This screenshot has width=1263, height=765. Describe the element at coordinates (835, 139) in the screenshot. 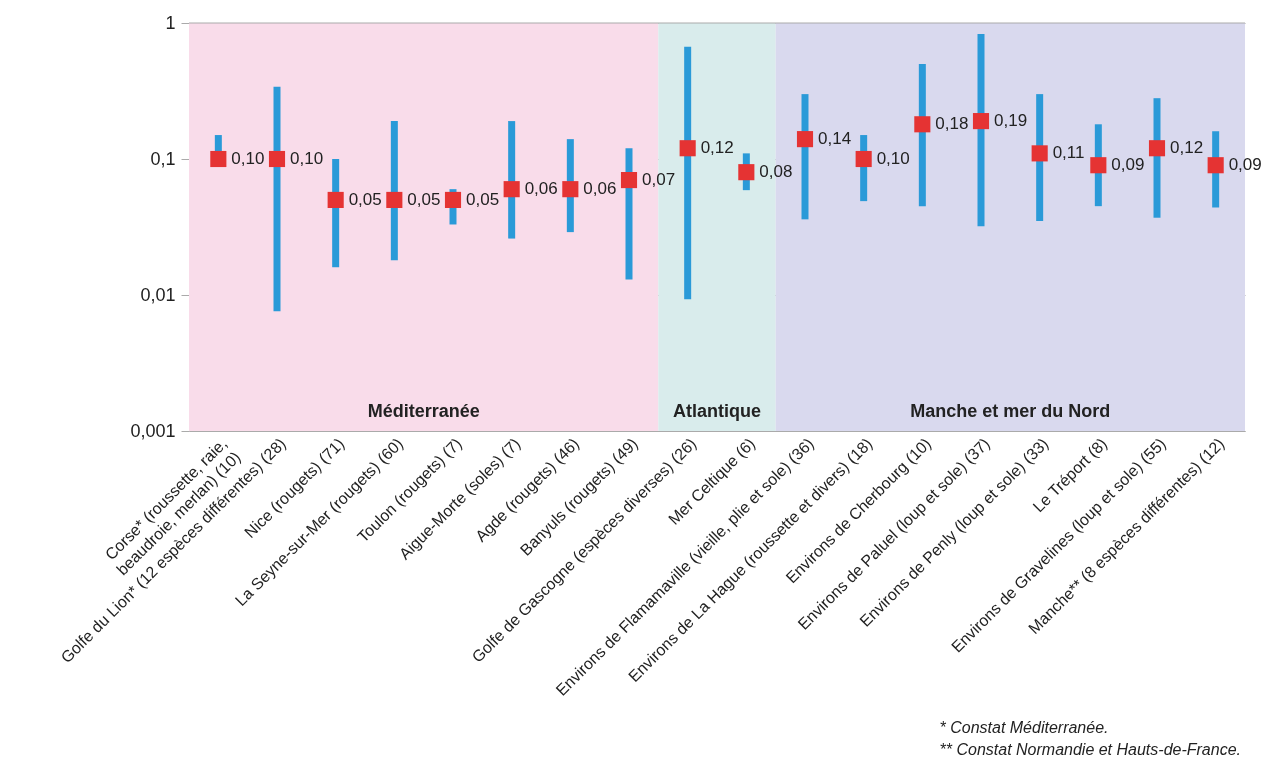

I see `data-label: 0,14` at that location.